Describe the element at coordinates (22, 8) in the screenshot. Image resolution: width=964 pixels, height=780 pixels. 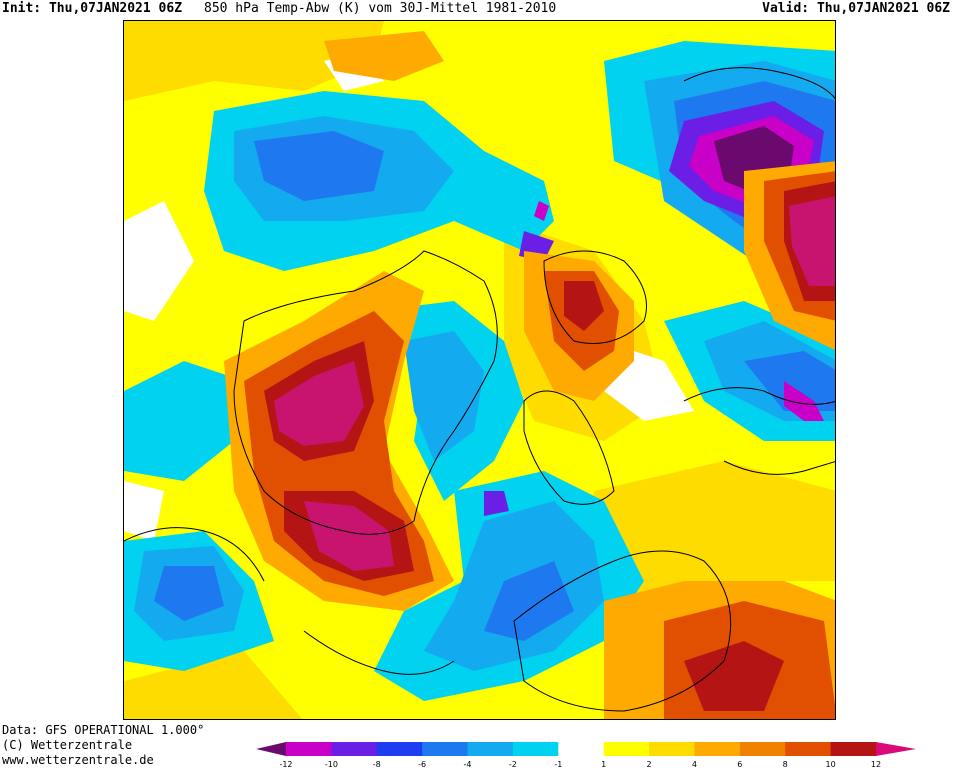
I see `init-label: Init:` at that location.